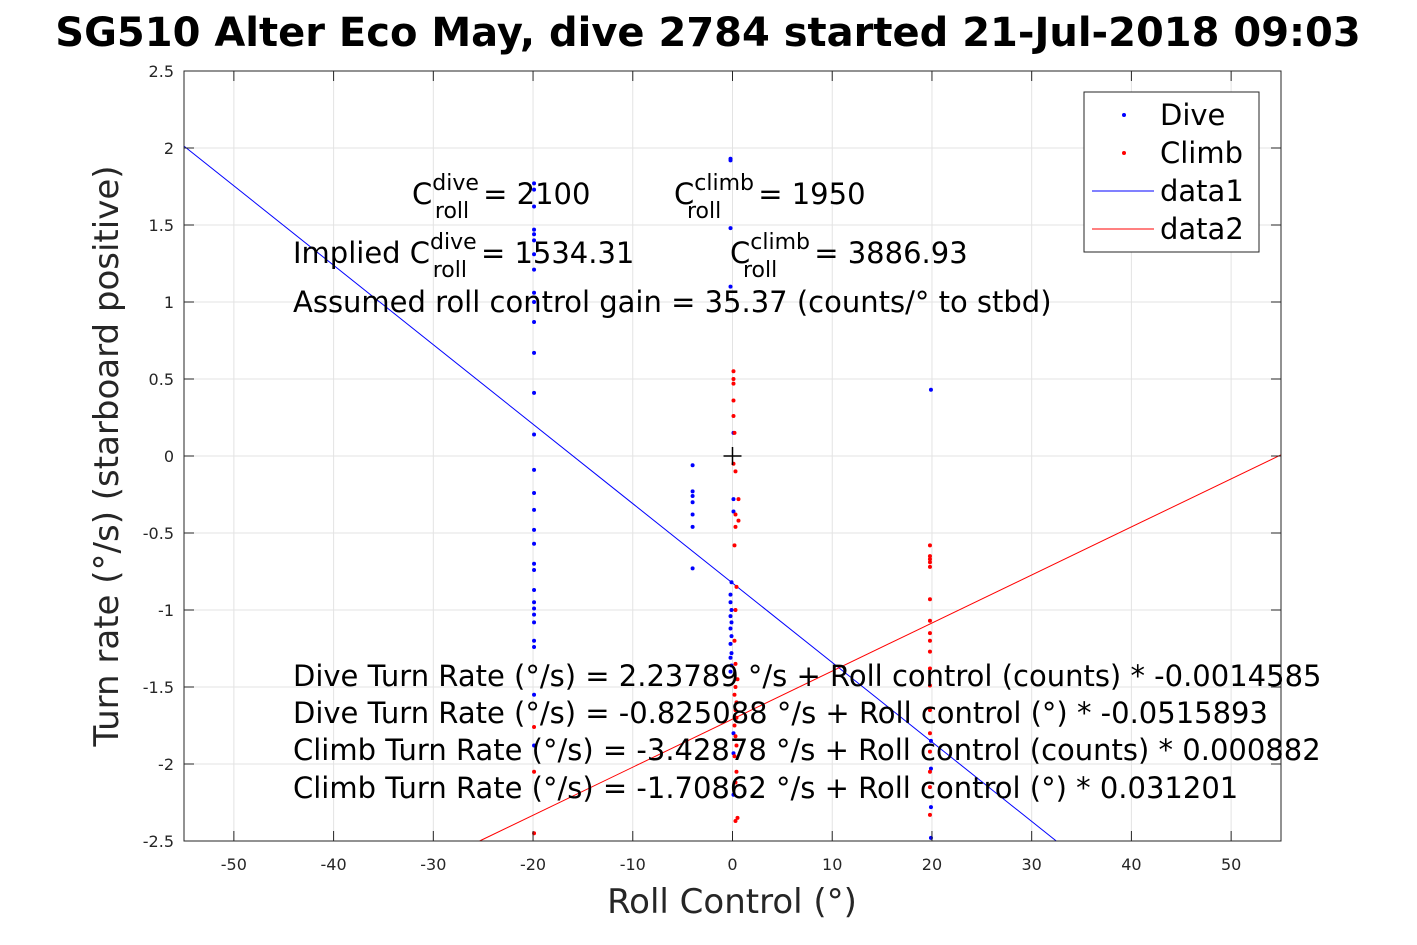  What do you see at coordinates (704, 211) in the screenshot?
I see `c-climb-sub: roll` at bounding box center [704, 211].